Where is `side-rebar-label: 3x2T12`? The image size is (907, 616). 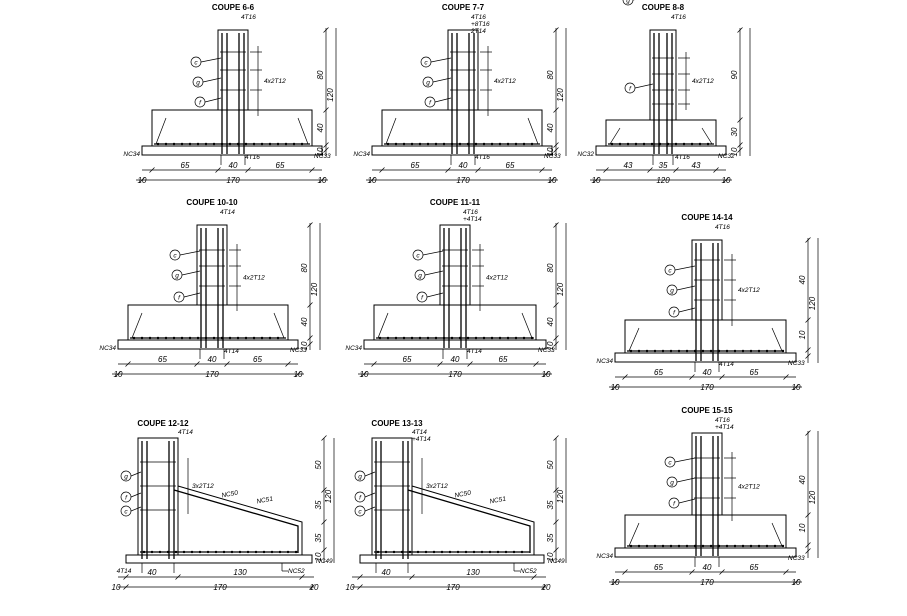 side-rebar-label: 3x2T12 is located at coordinates (203, 486).